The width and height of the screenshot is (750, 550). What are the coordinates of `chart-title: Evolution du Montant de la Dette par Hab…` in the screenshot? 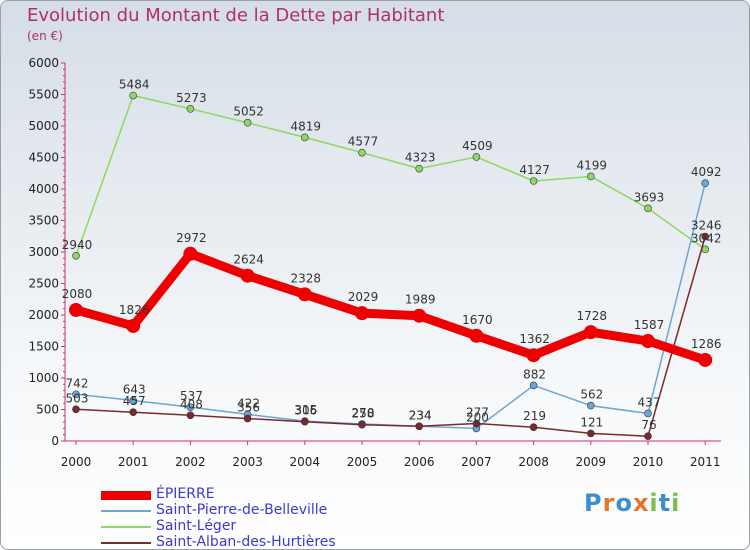 It's located at (236, 15).